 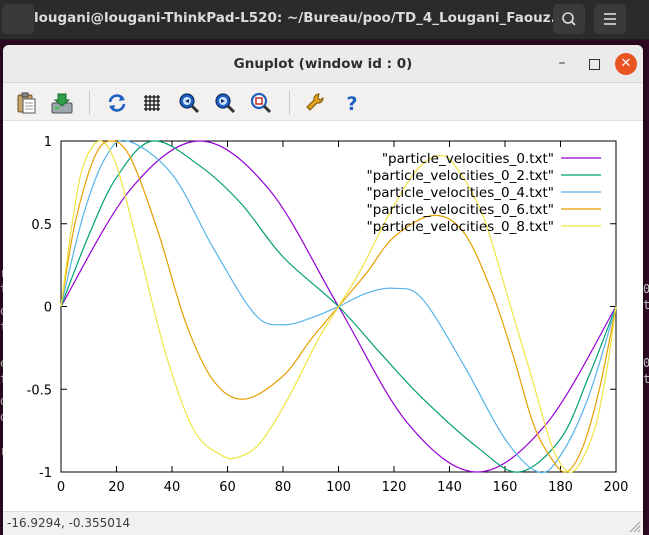 I want to click on toggle-grid-button, so click(x=153, y=103).